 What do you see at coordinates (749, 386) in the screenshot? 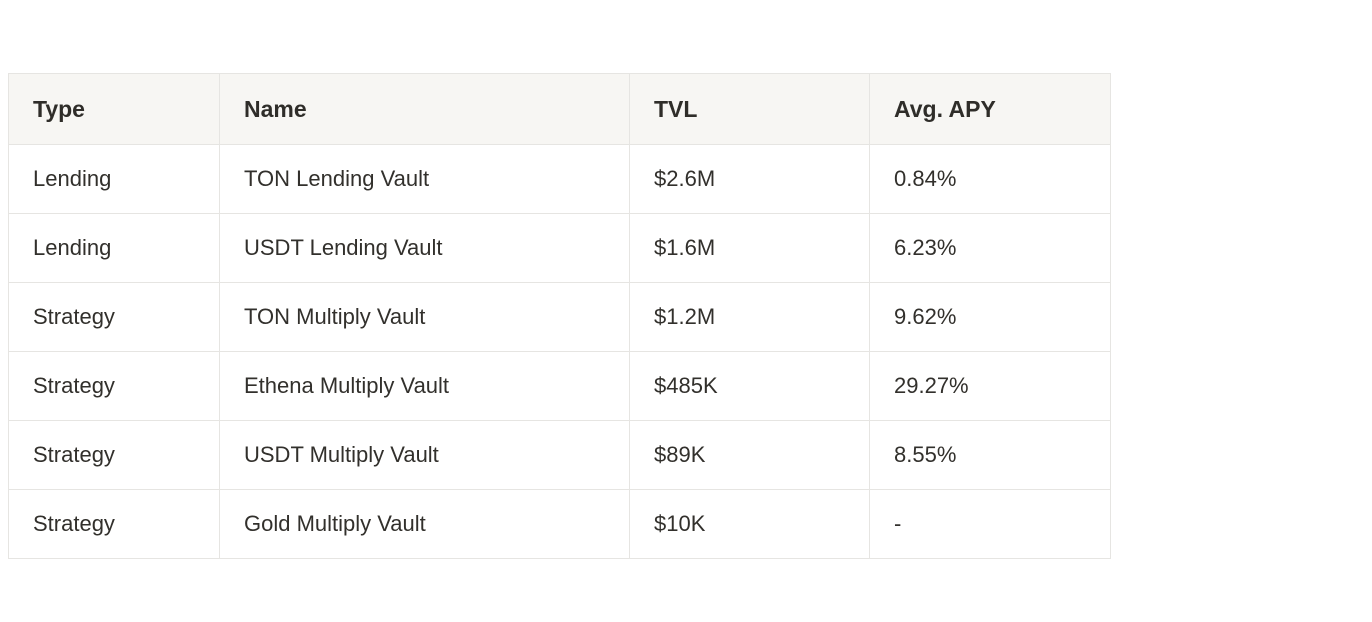
I see `table-cell-tvl: $485K` at bounding box center [749, 386].